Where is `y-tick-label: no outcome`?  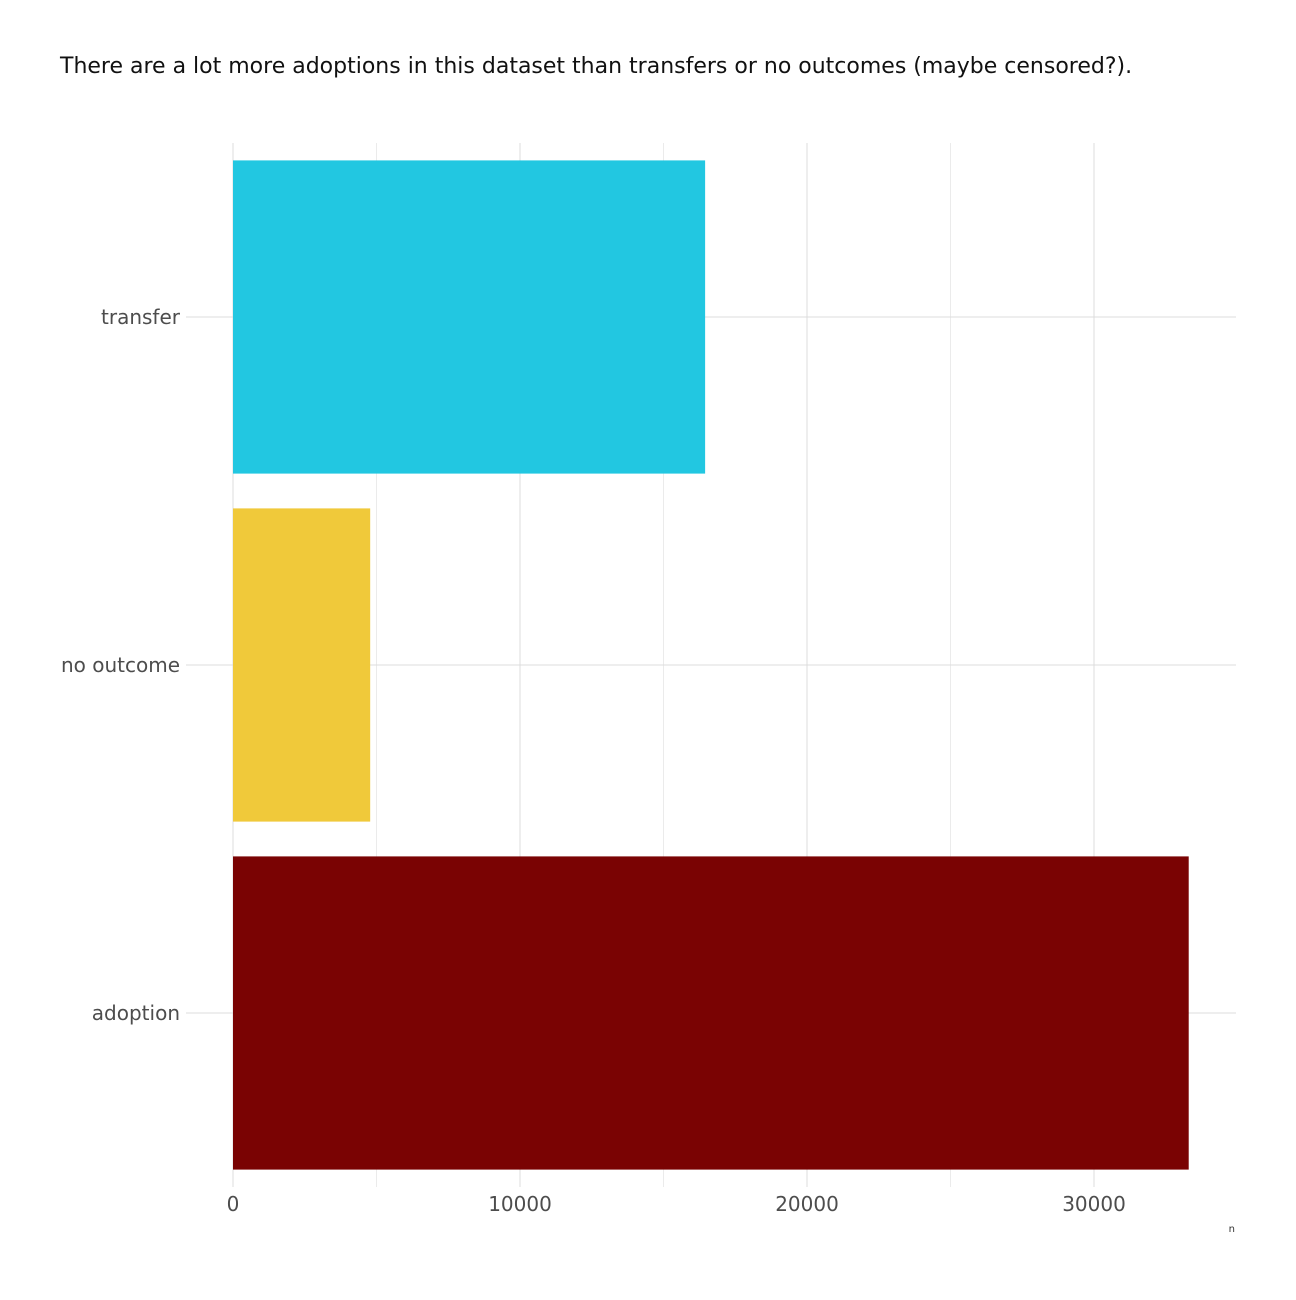 y-tick-label: no outcome is located at coordinates (120, 665).